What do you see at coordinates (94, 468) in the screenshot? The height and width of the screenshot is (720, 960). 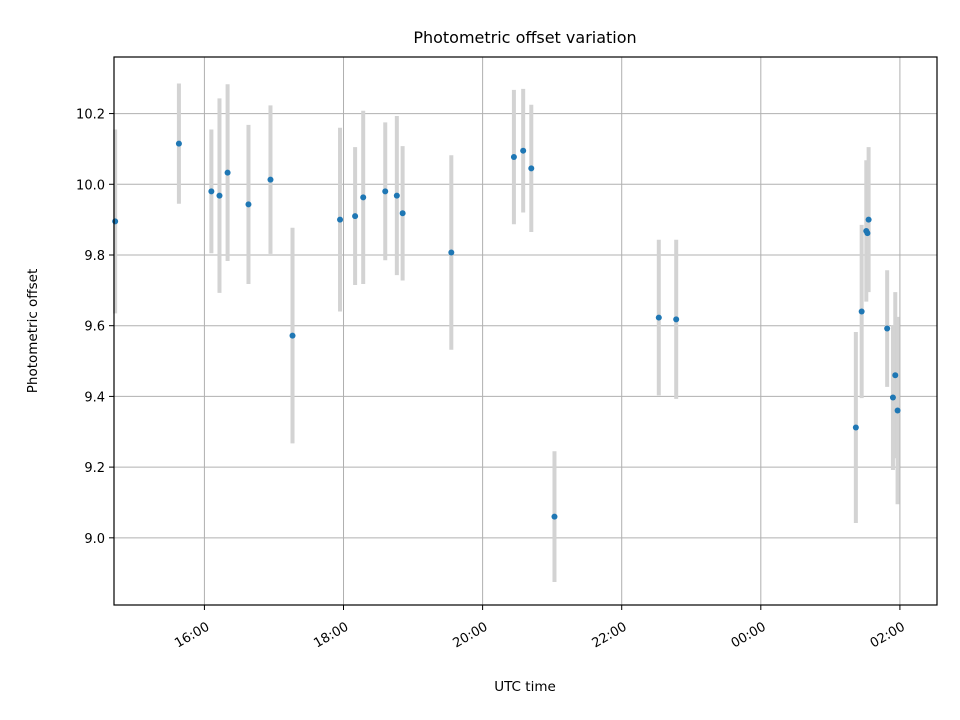 I see `y-tick-label: 9.2` at bounding box center [94, 468].